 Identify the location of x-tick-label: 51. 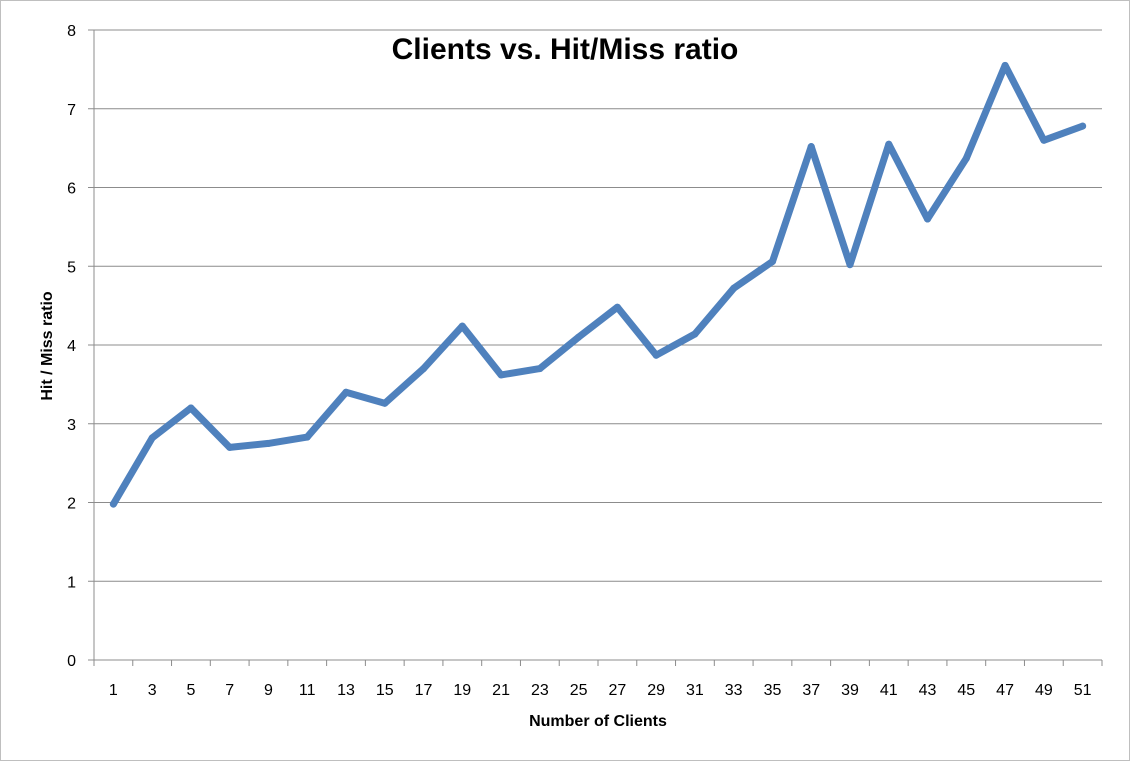
(1083, 690).